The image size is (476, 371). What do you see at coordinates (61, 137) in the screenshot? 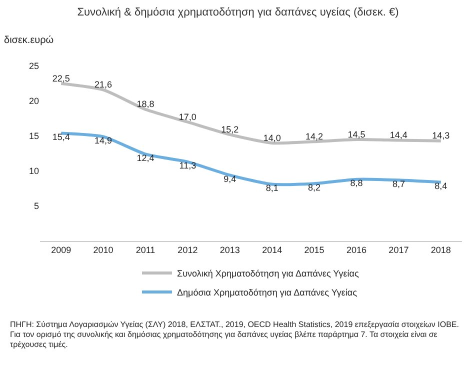
I see `data-label: 15,4` at bounding box center [61, 137].